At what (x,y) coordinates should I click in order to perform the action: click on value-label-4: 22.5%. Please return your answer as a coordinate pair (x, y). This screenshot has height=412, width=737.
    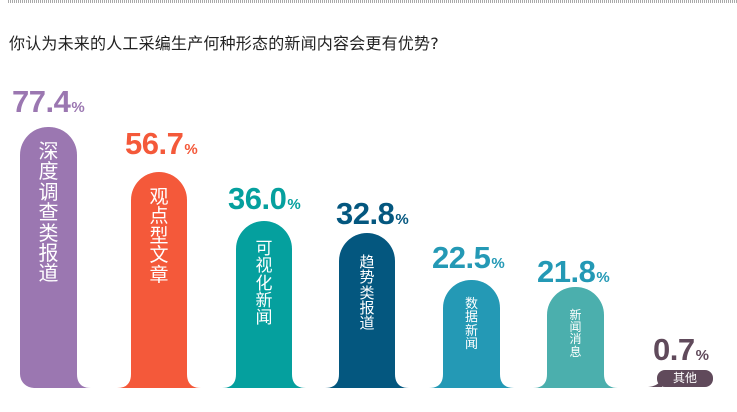
    Looking at the image, I should click on (468, 257).